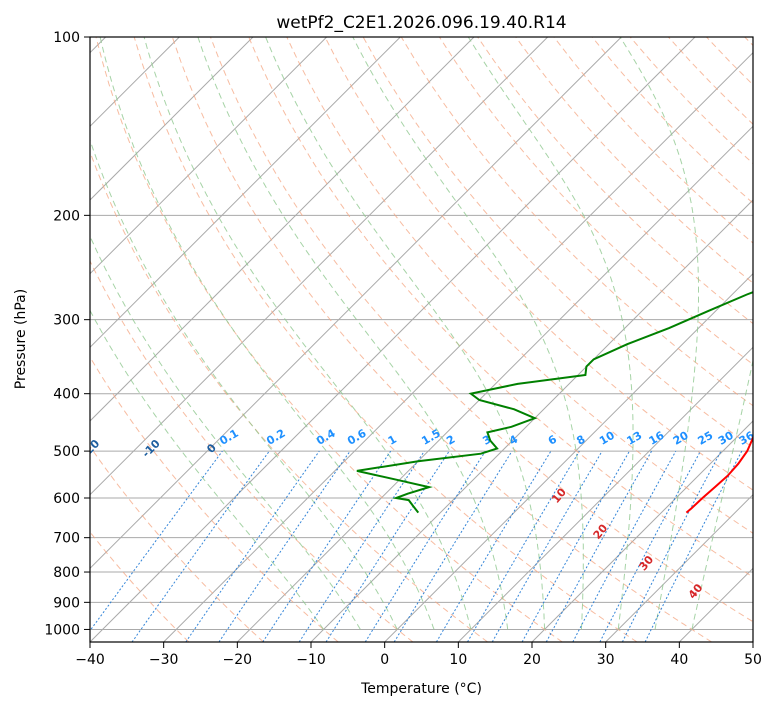 This screenshot has width=775, height=708. I want to click on y-tick-label: 800, so click(66, 573).